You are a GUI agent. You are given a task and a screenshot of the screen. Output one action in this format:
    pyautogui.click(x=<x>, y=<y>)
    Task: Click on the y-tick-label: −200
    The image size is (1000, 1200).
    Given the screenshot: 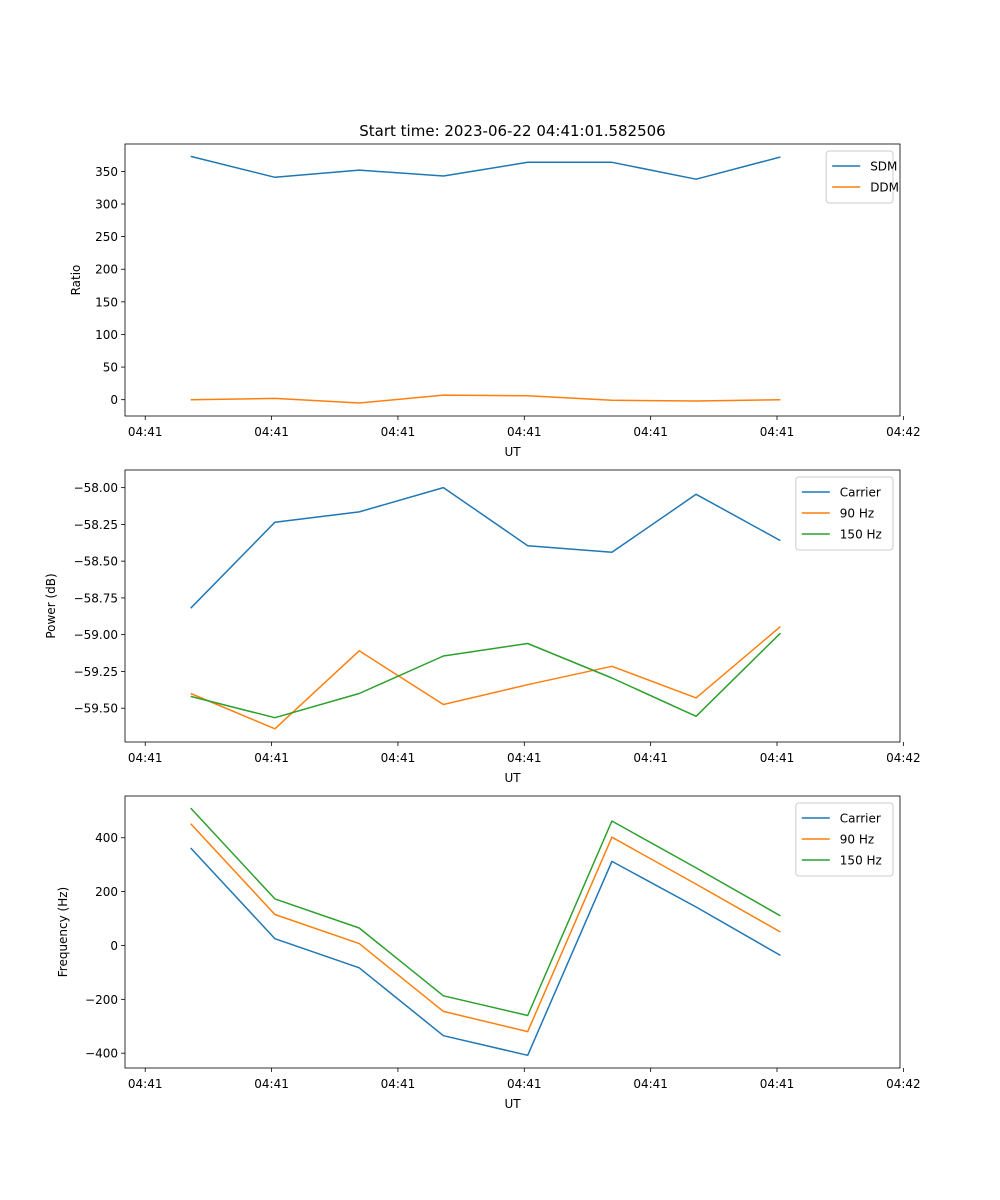 What is the action you would take?
    pyautogui.click(x=101, y=1000)
    